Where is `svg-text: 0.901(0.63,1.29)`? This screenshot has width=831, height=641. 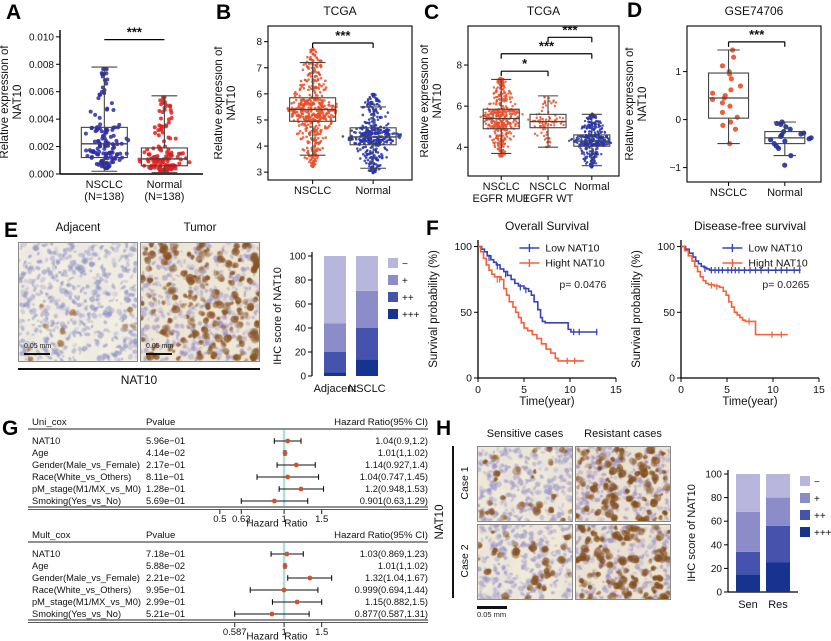
svg-text: 0.901(0.63,1.29) is located at coordinates (394, 501).